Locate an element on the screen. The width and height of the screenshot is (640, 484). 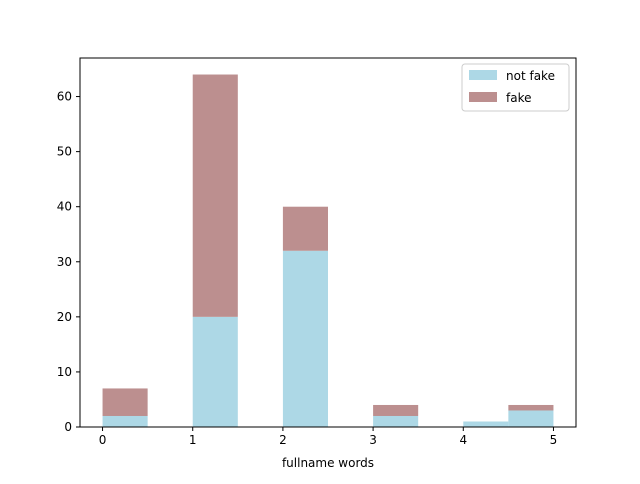
legend-swatch-not-fake is located at coordinates (483, 75).